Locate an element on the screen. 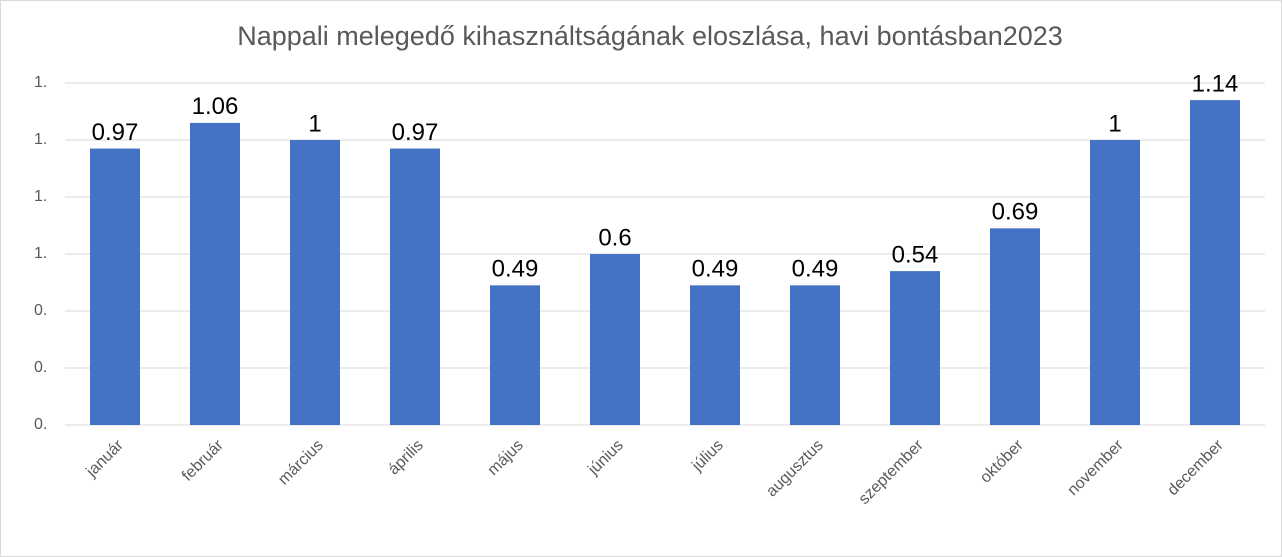  data-label: 1.14 is located at coordinates (1215, 83).